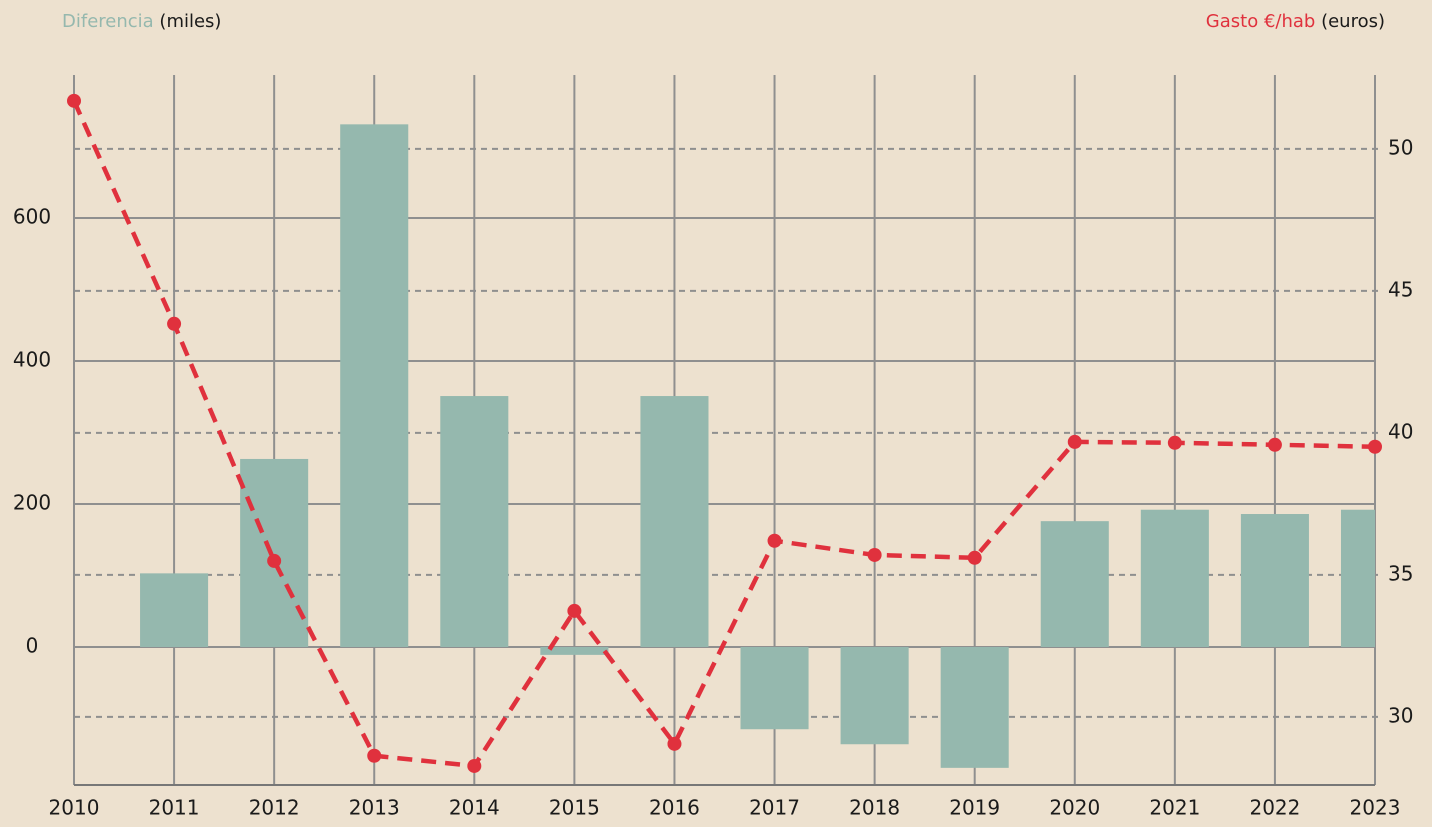 This screenshot has height=827, width=1432. Describe the element at coordinates (74, 808) in the screenshot. I see `x-tick-label: 2010` at that location.